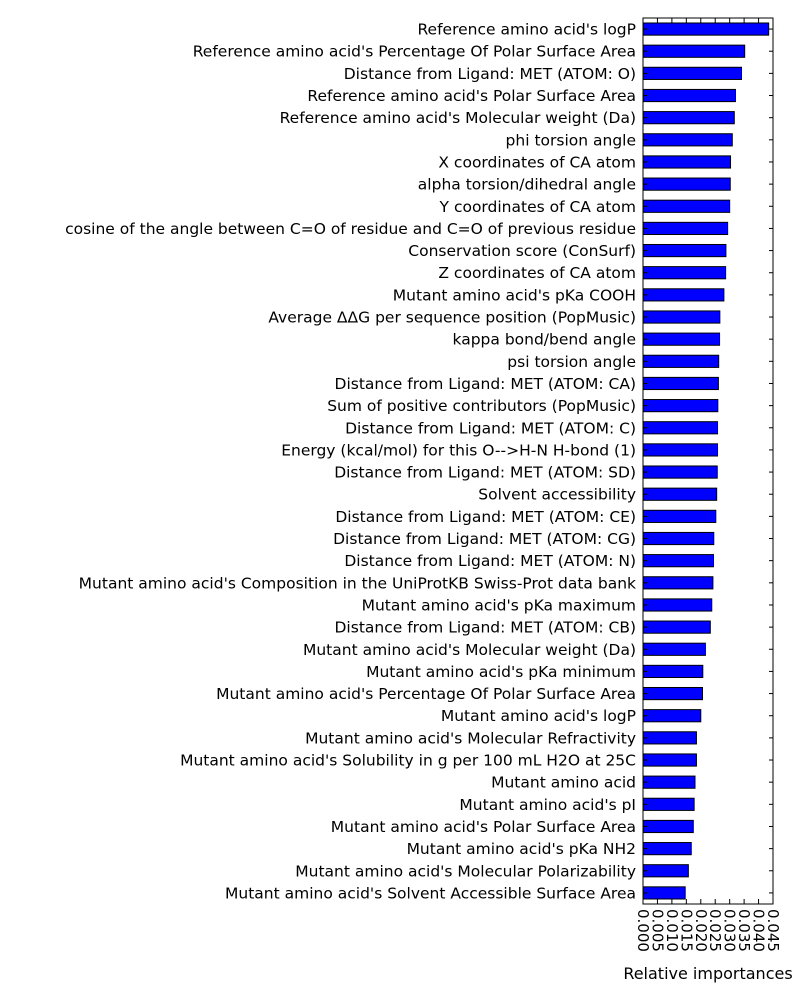 Image resolution: width=800 pixels, height=1000 pixels. What do you see at coordinates (657, 930) in the screenshot?
I see `x-tick-label: 0.005` at bounding box center [657, 930].